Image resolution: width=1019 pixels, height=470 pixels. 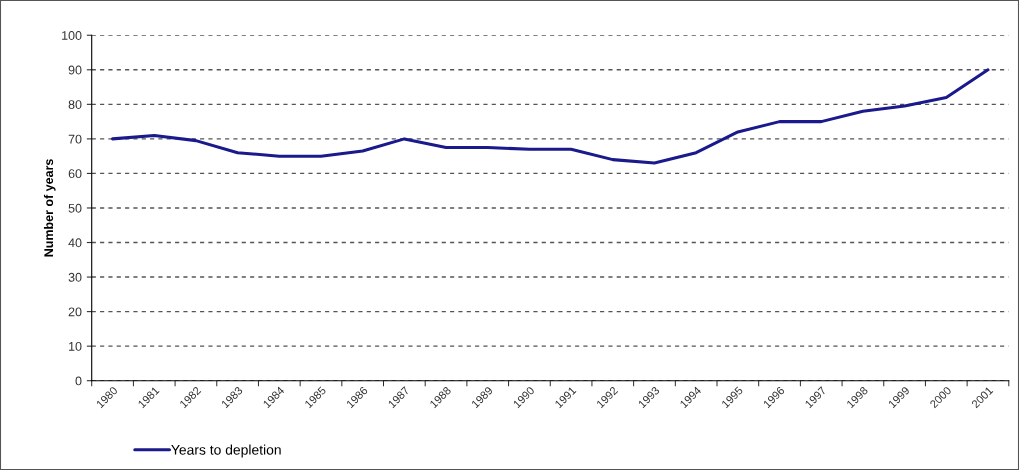 I want to click on y-tick-label: 50, so click(x=75, y=208).